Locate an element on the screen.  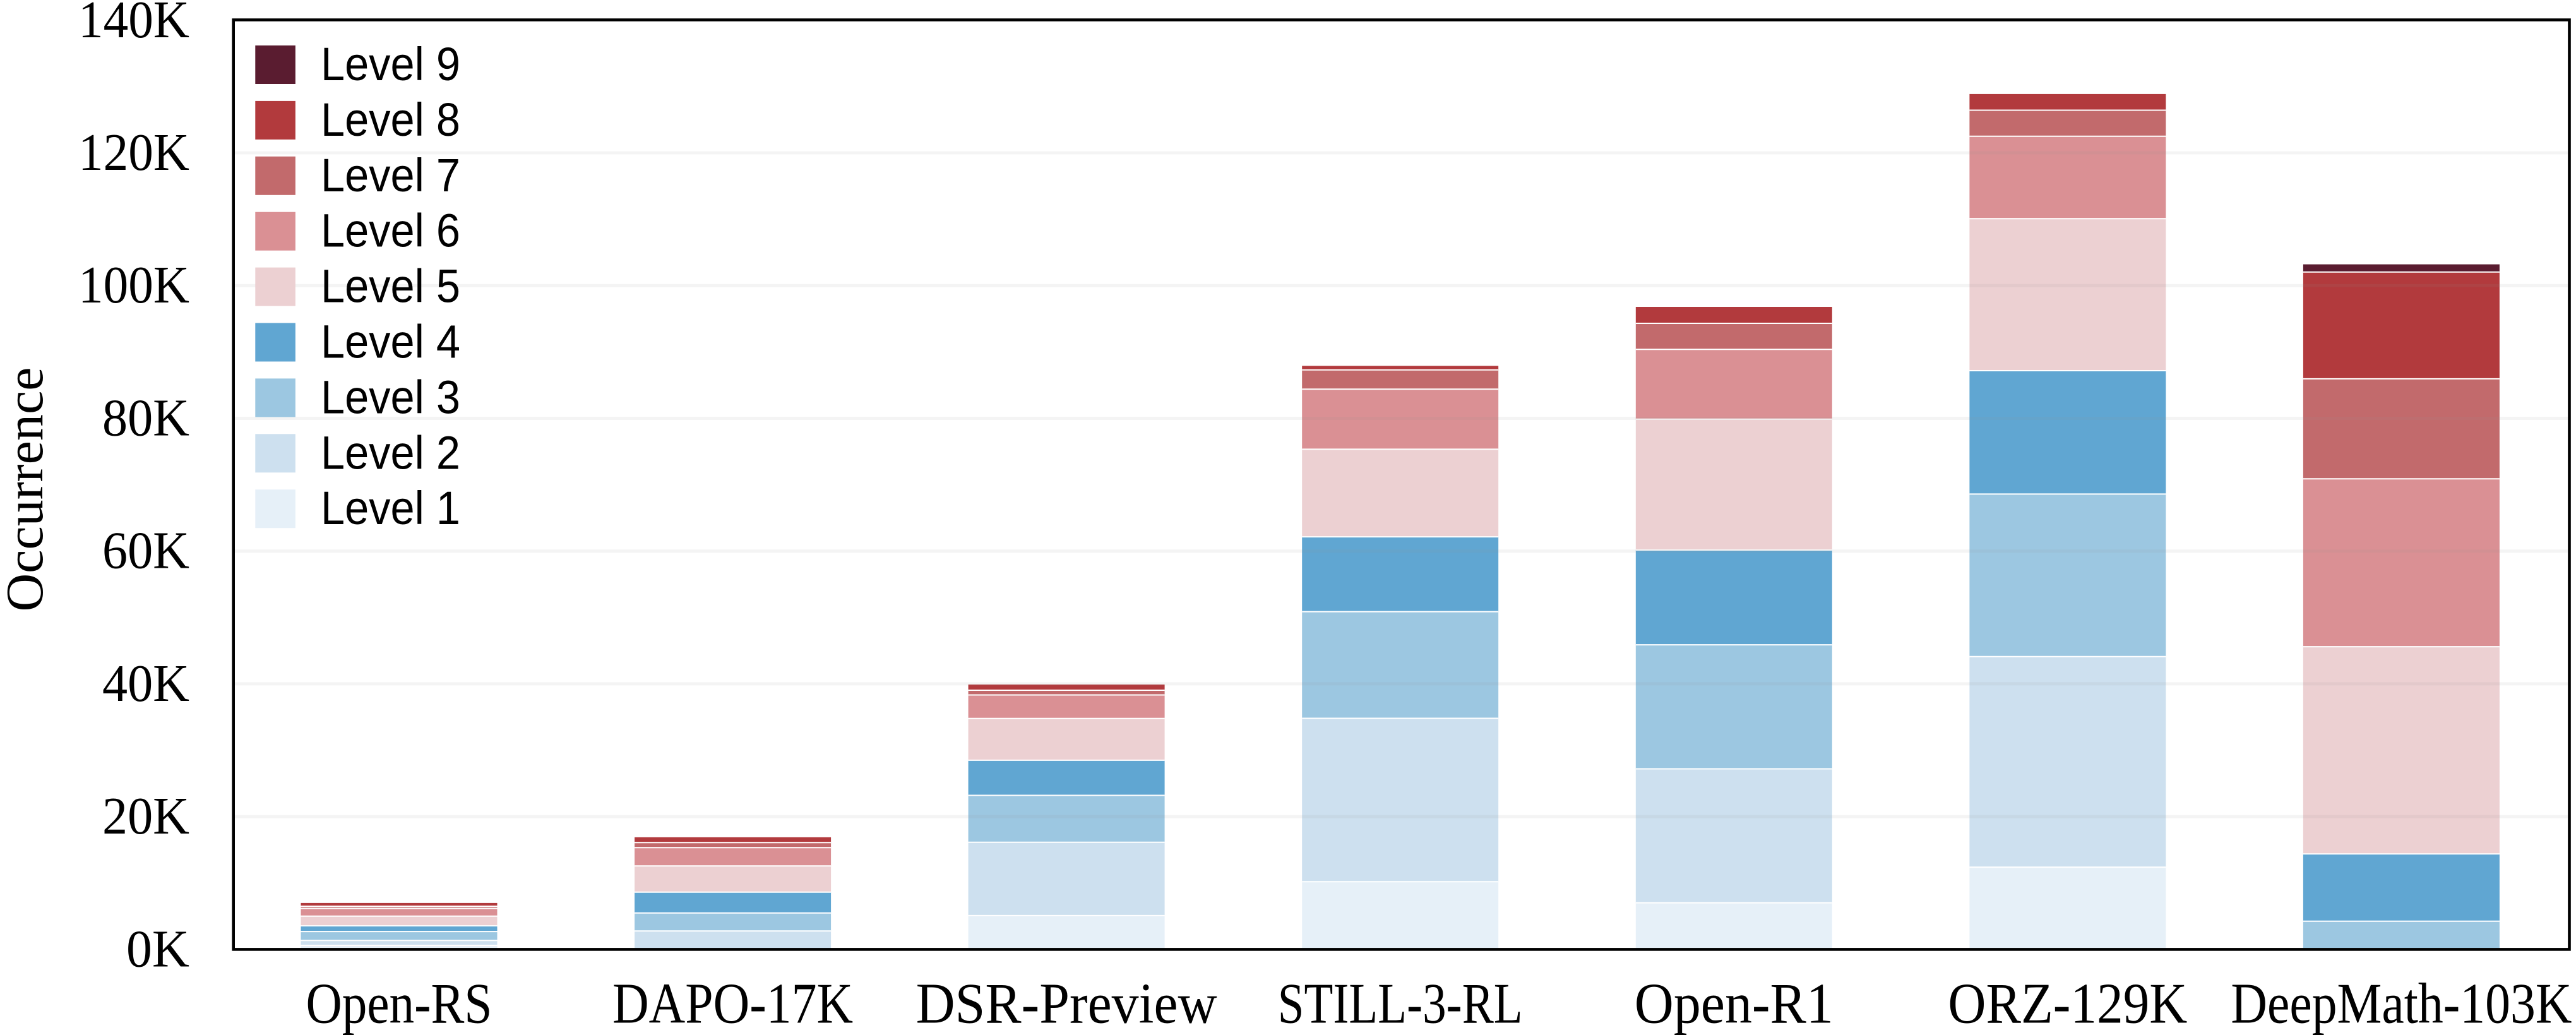
svg-text: Level 7 is located at coordinates (390, 175).